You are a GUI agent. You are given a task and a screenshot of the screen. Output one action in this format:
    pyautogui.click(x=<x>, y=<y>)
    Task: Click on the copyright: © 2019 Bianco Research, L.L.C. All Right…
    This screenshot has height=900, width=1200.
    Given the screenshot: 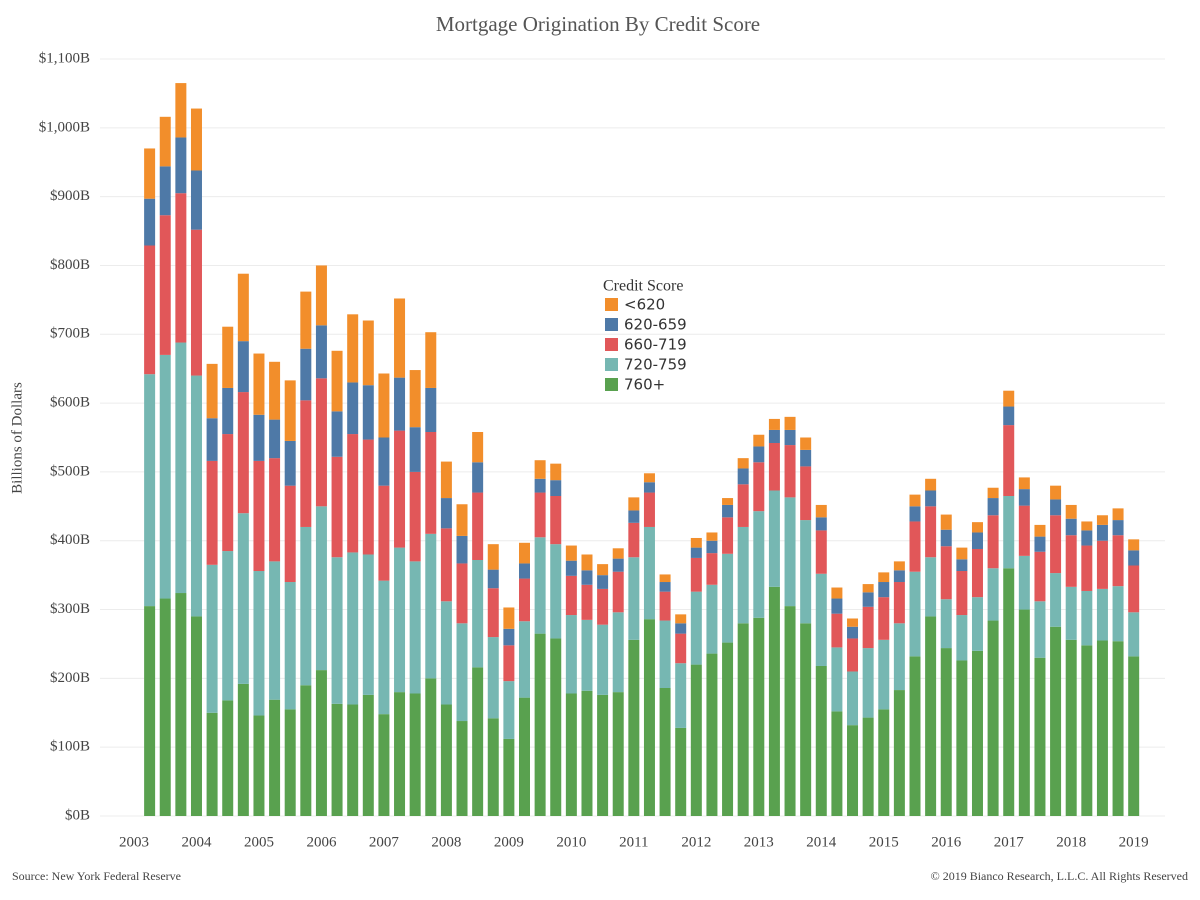 What is the action you would take?
    pyautogui.click(x=1059, y=876)
    